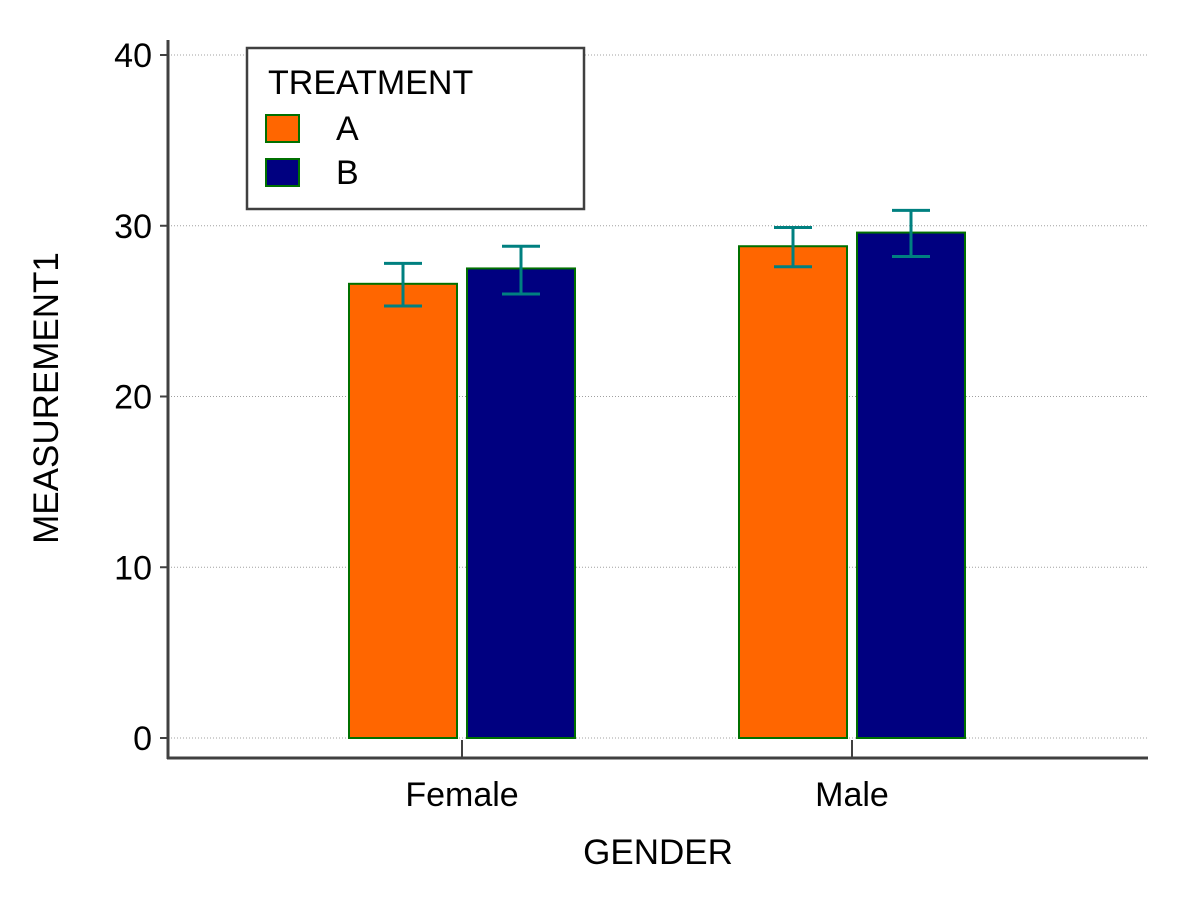 The width and height of the screenshot is (1200, 900). I want to click on bar-a-female, so click(403, 510).